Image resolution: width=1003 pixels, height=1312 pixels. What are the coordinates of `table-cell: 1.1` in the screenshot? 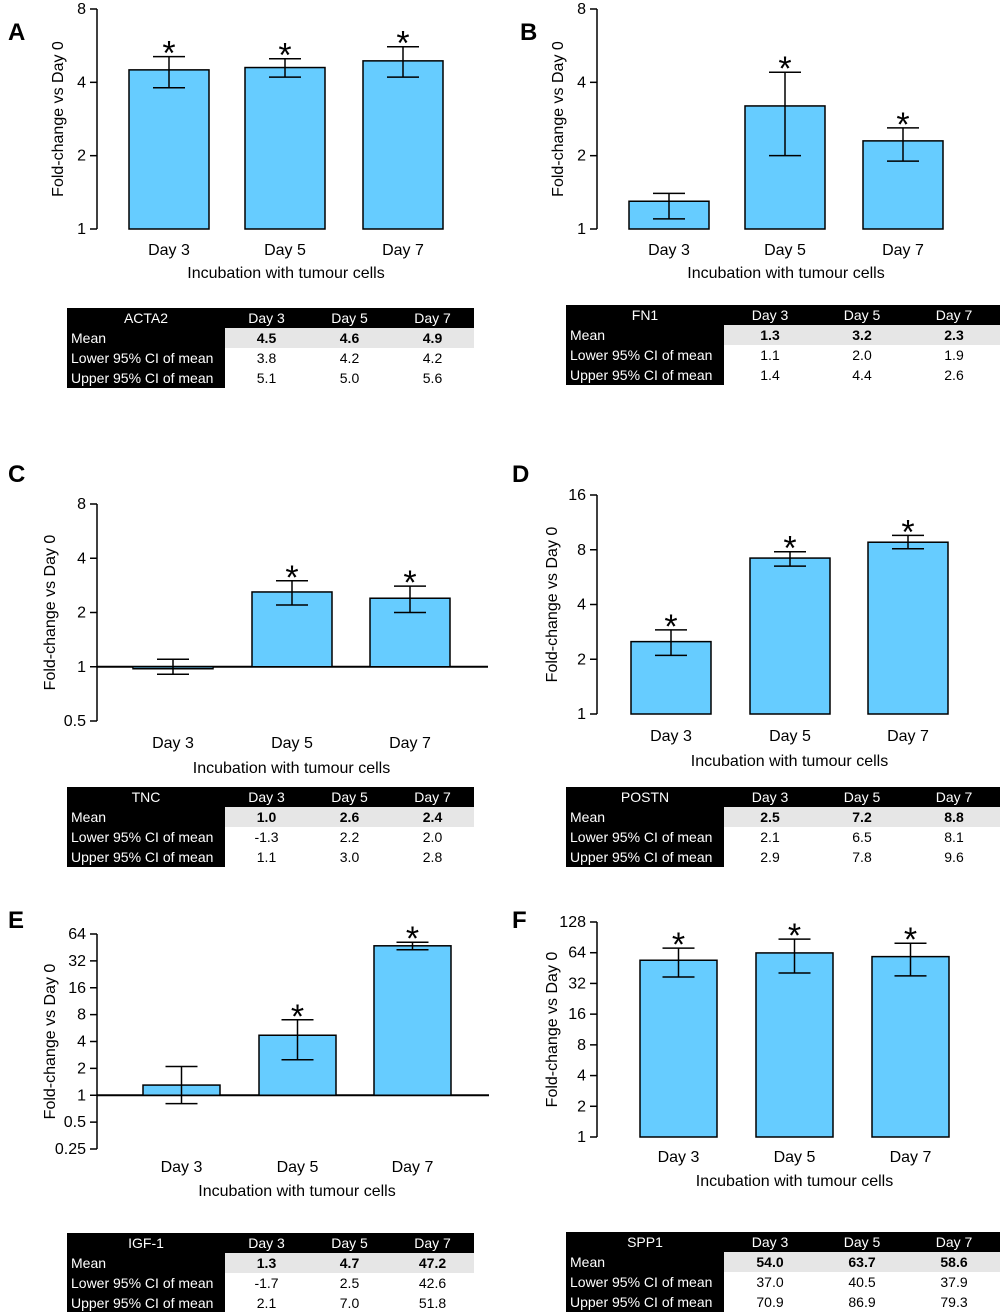 It's located at (770, 355).